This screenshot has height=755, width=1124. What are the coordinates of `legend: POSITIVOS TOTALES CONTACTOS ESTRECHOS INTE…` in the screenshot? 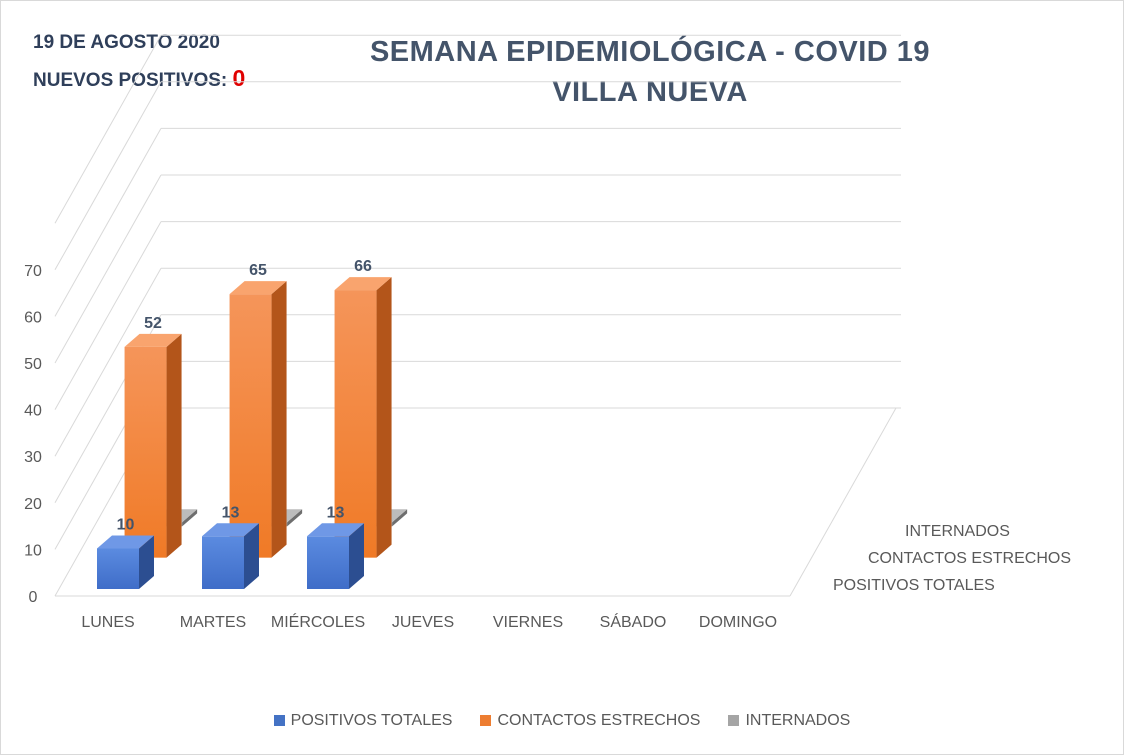 It's located at (562, 721).